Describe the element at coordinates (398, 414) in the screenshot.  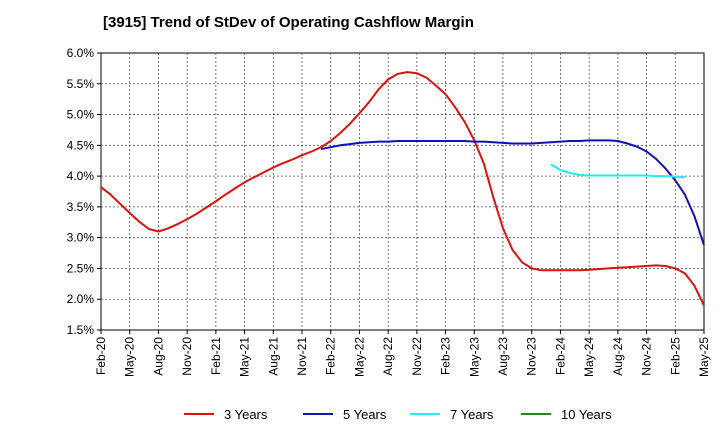
I see `legend: 3 Years 5 Years 7 Years 10 Years` at that location.